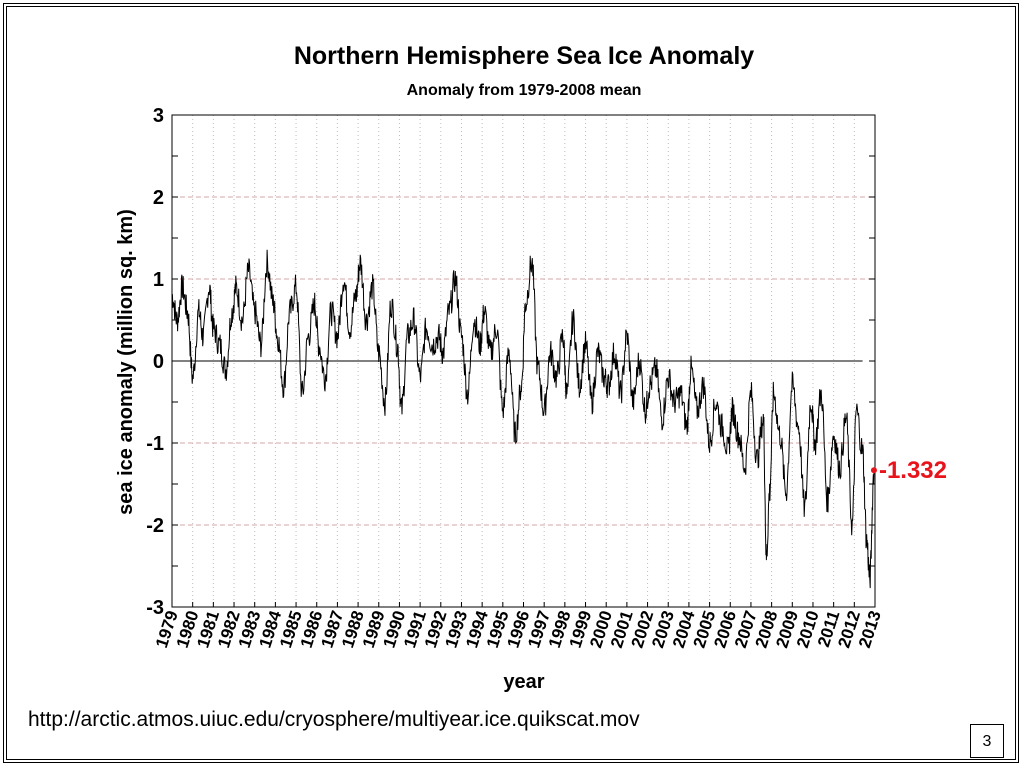 The height and width of the screenshot is (768, 1024). What do you see at coordinates (155, 526) in the screenshot?
I see `y-tick-label: -2` at bounding box center [155, 526].